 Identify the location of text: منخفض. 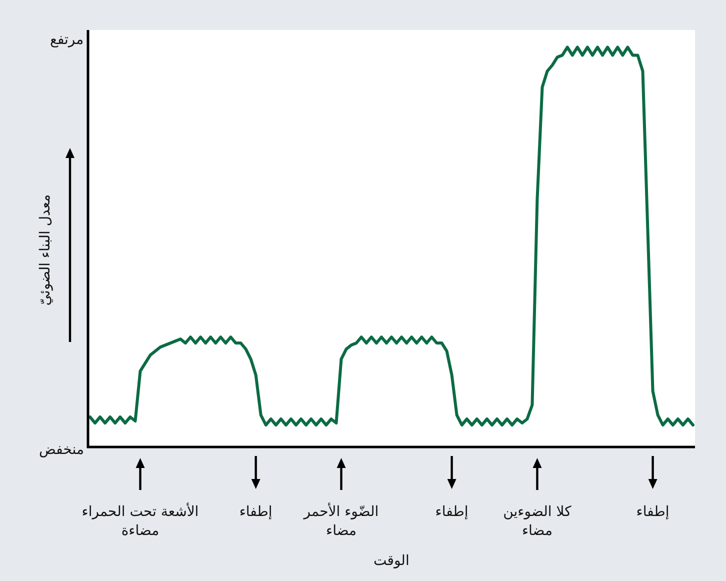
(61, 450).